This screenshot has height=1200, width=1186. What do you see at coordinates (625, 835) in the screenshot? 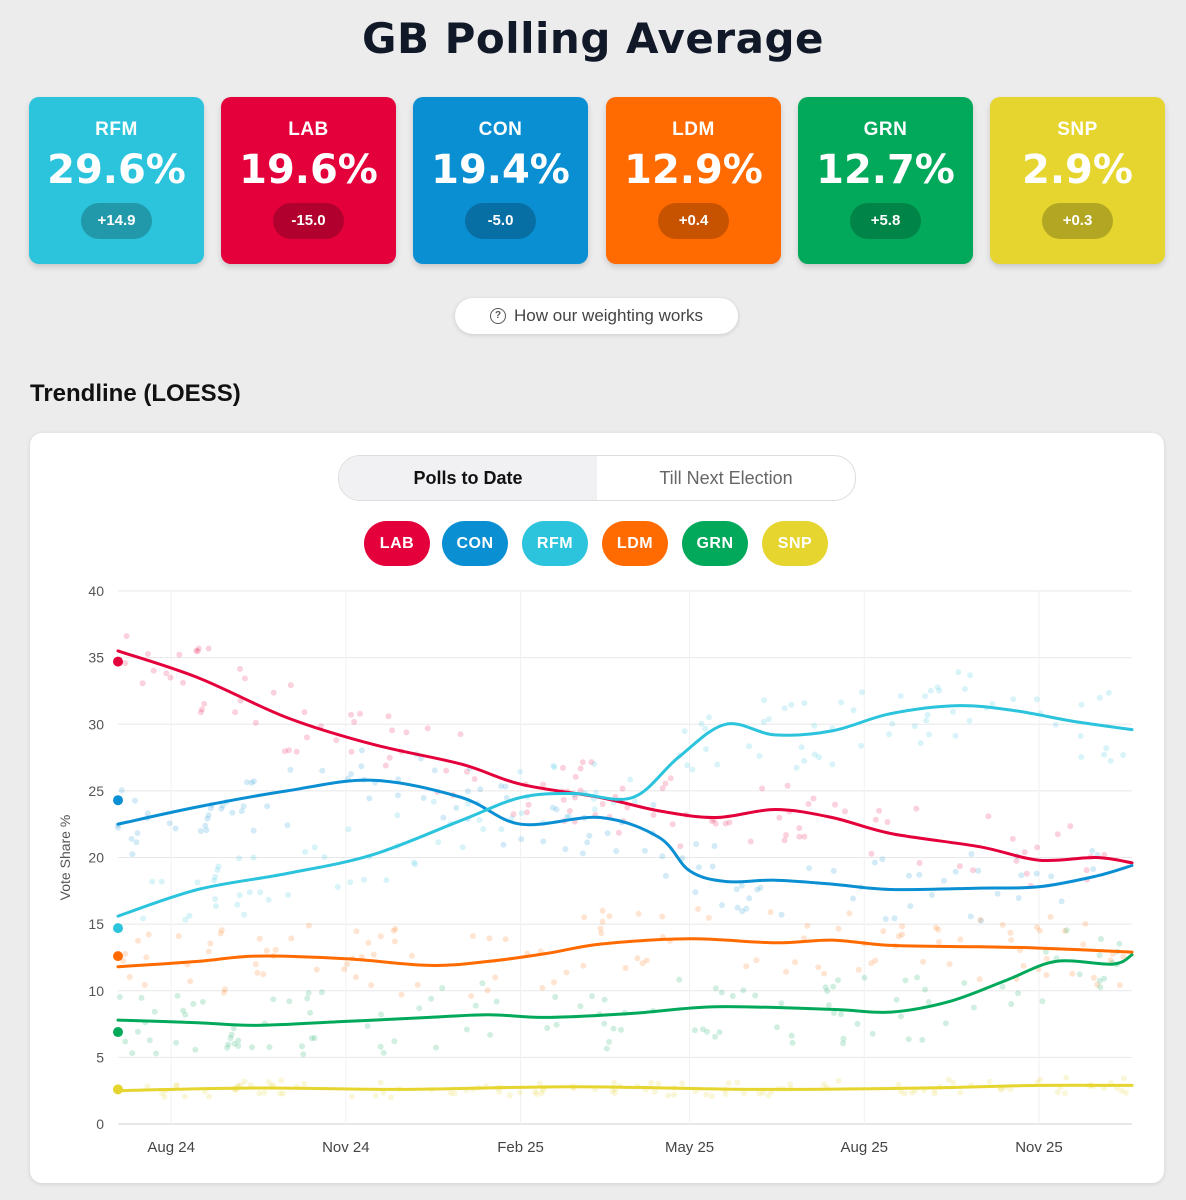
I see `trendline-con` at bounding box center [625, 835].